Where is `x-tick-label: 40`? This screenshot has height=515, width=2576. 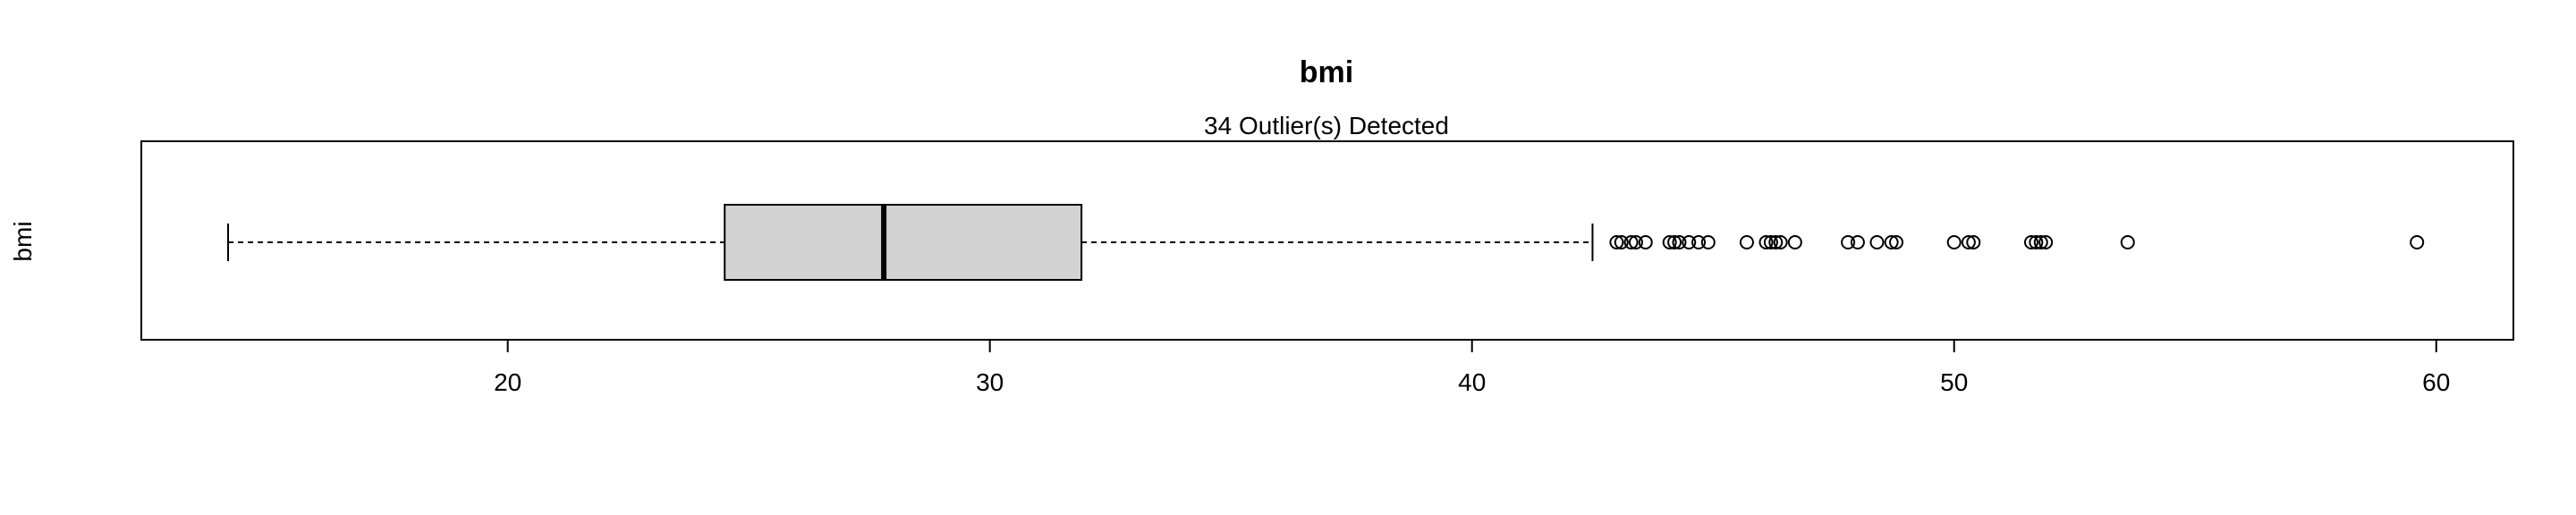 x-tick-label: 40 is located at coordinates (1472, 382).